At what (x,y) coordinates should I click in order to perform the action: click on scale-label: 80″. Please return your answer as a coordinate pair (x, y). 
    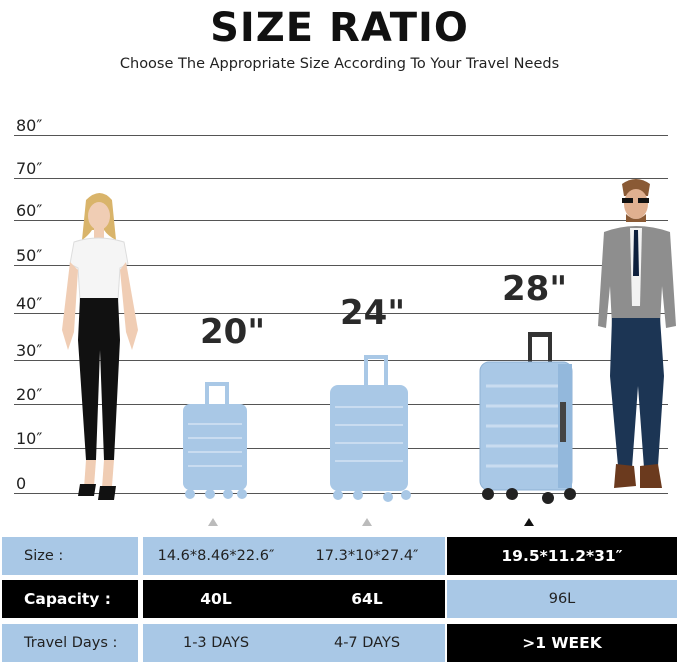
    Looking at the image, I should click on (29, 125).